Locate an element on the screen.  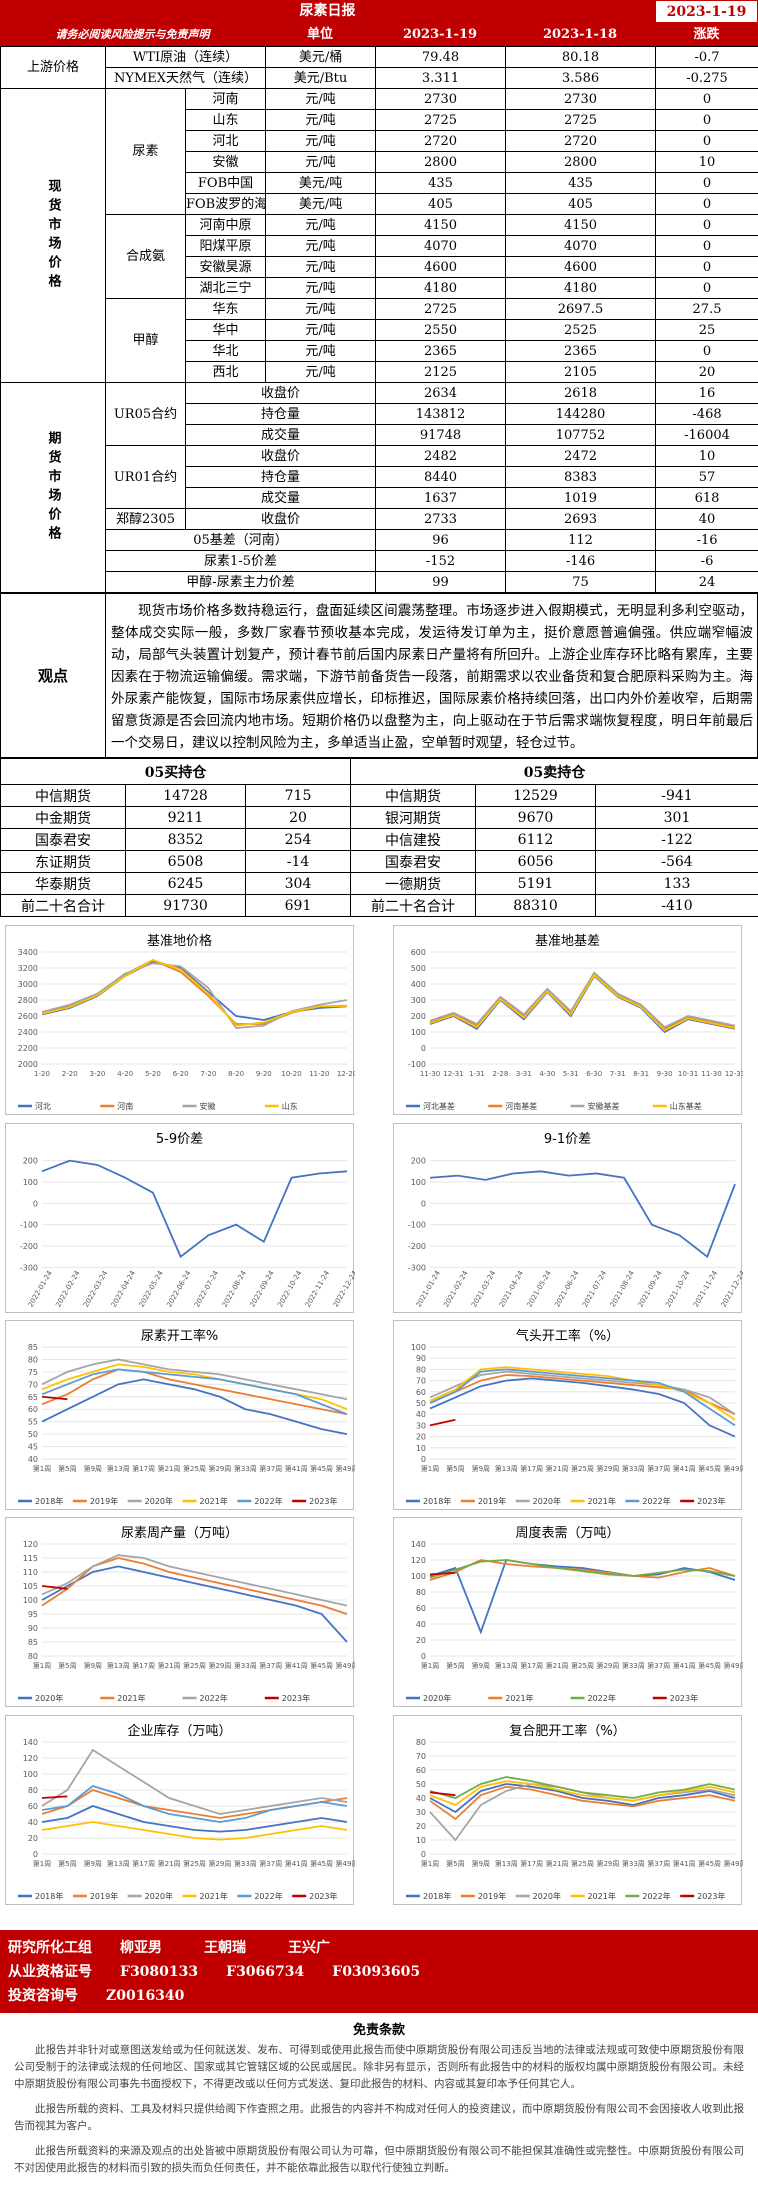
value-cell: 2618 is located at coordinates (581, 393).